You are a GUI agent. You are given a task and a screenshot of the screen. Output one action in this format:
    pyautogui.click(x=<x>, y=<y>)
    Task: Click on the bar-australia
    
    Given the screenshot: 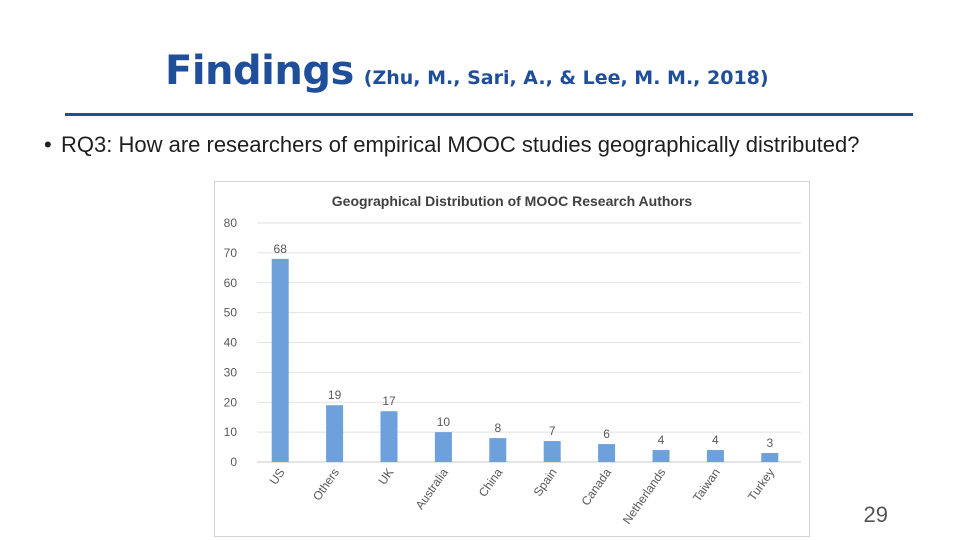 What is the action you would take?
    pyautogui.click(x=443, y=447)
    